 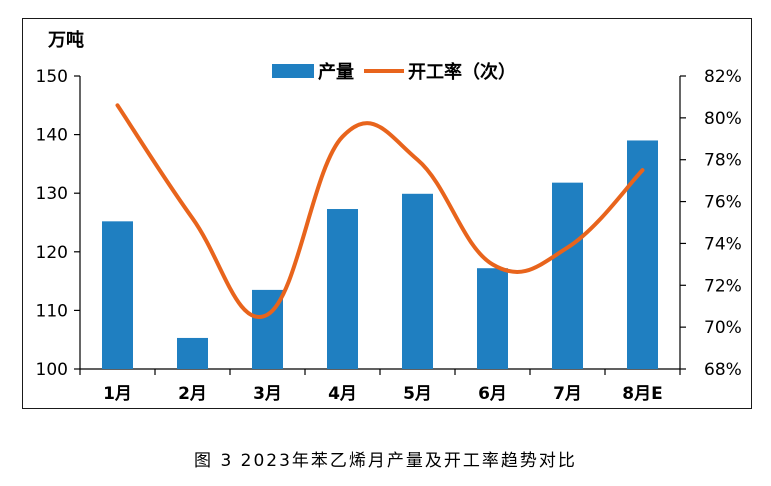 What do you see at coordinates (723, 286) in the screenshot?
I see `y-right-tick-label: 72%` at bounding box center [723, 286].